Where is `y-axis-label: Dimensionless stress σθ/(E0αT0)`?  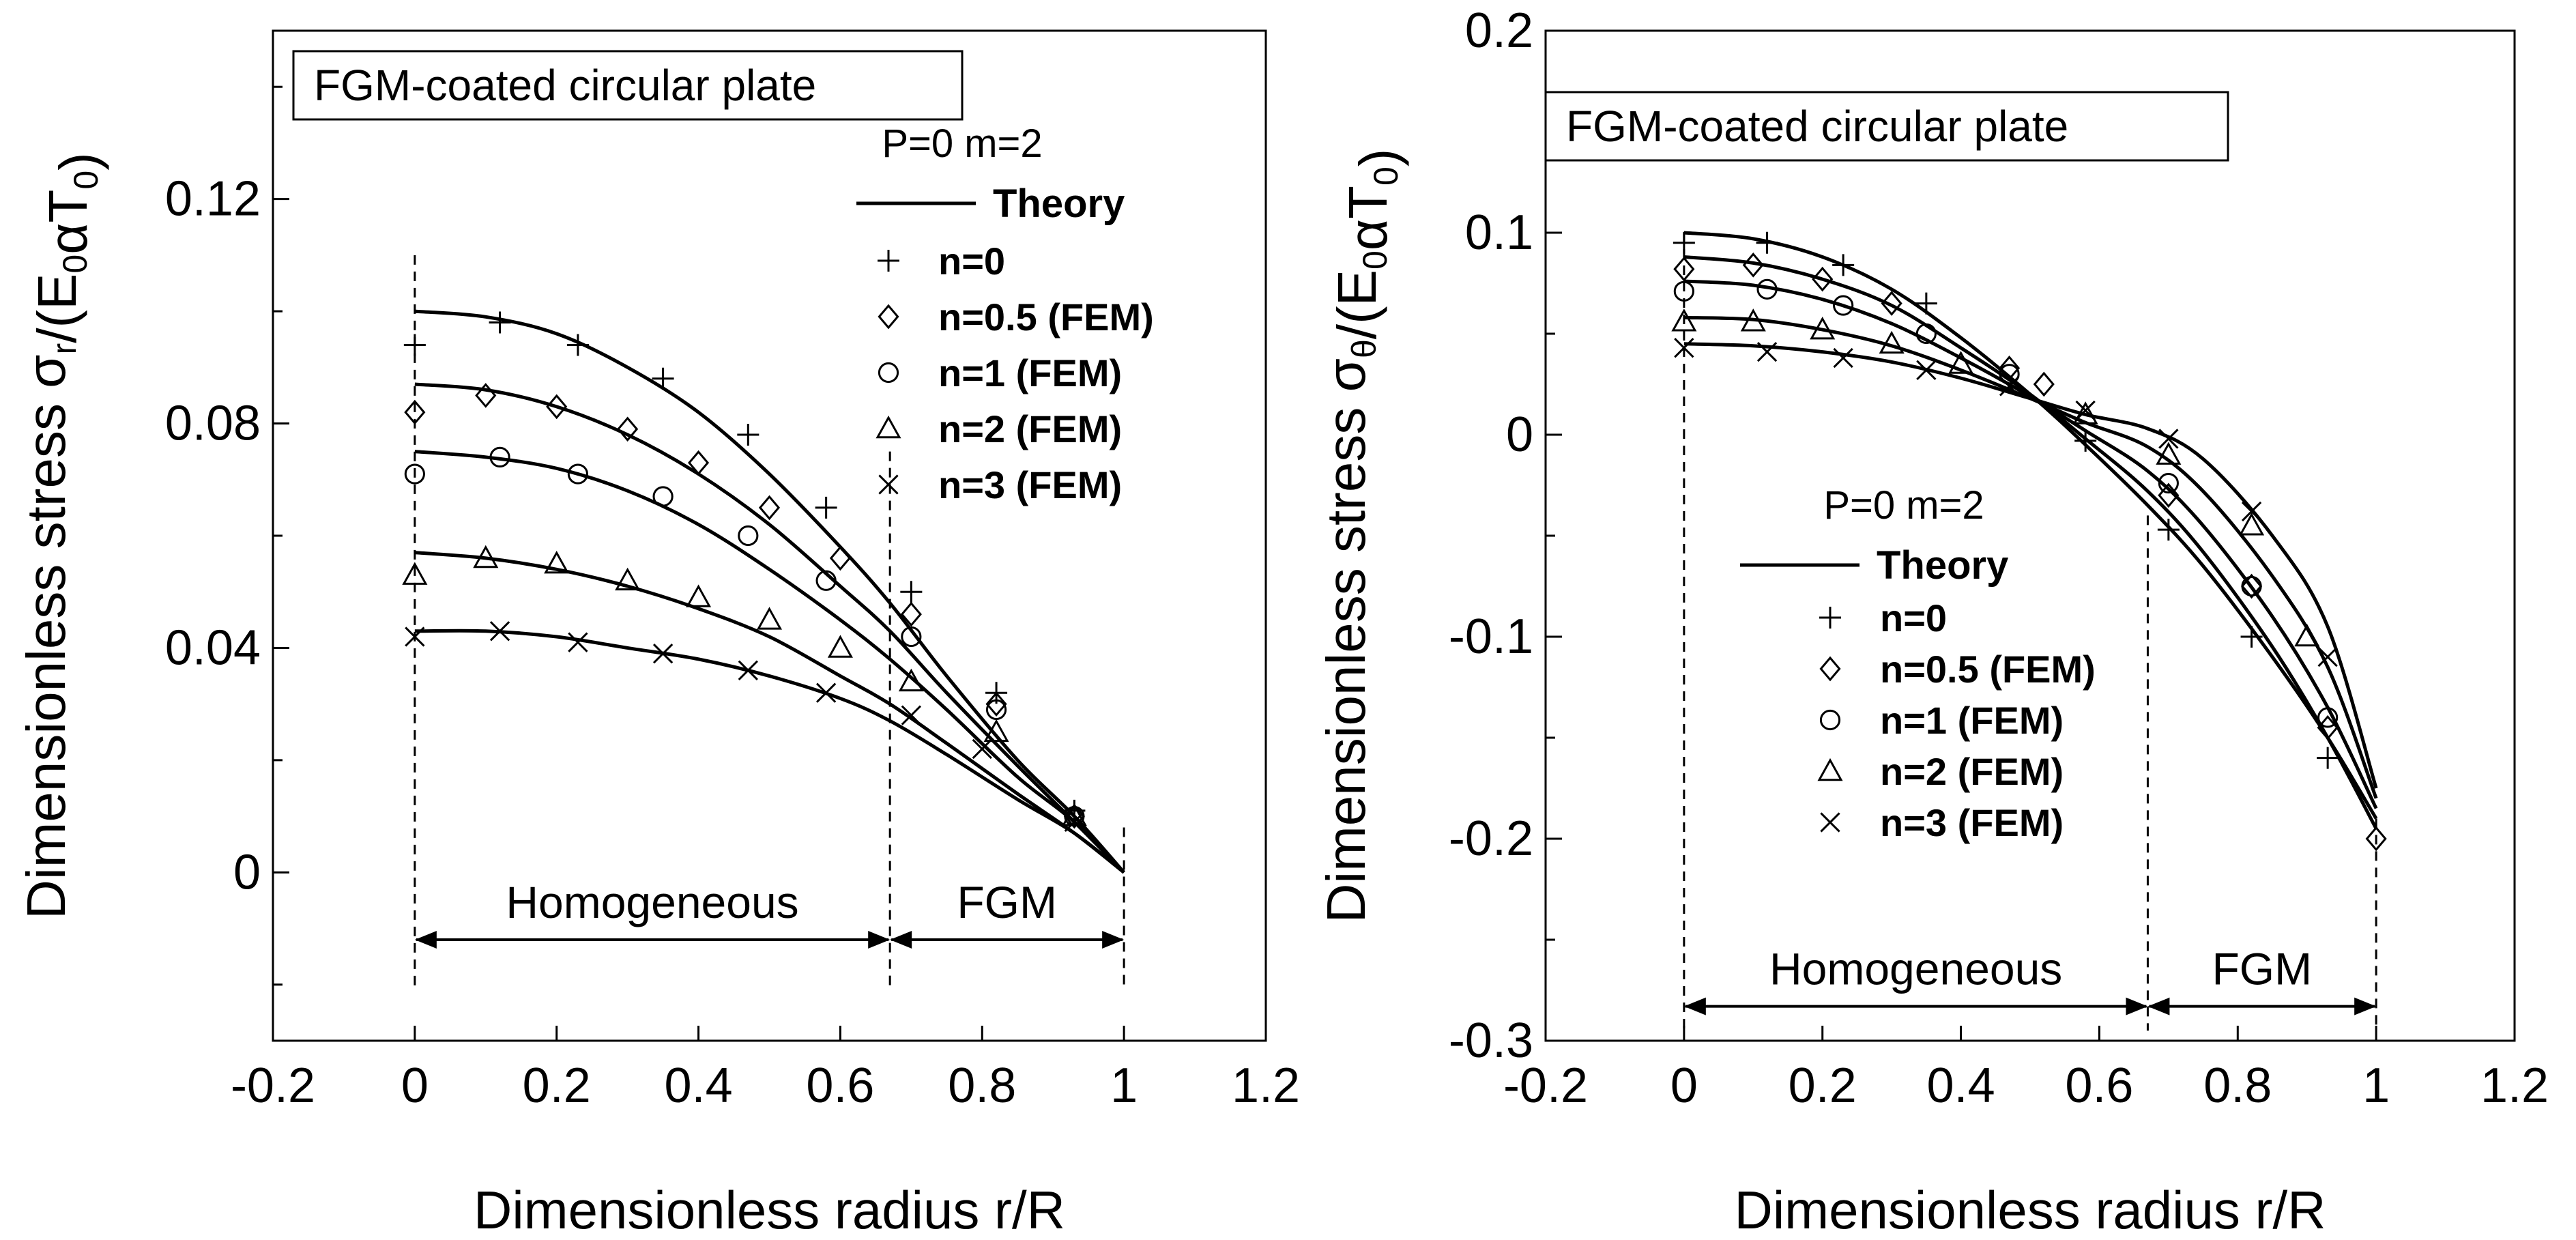 y-axis-label: Dimensionless stress σθ/(E0αT0) is located at coordinates (1362, 536).